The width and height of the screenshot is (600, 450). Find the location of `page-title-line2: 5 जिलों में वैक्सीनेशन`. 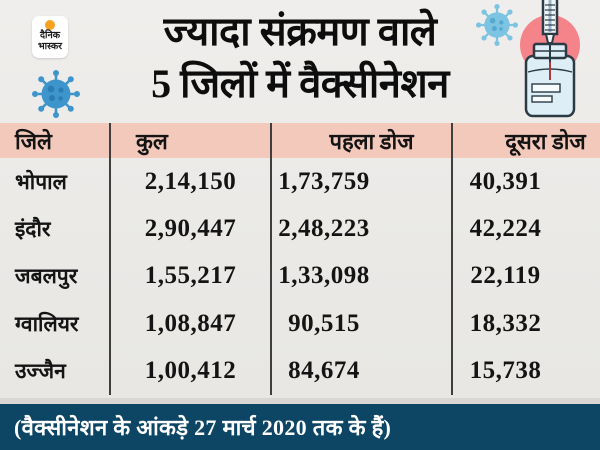

page-title-line2: 5 जिलों में वैक्सीनेशन is located at coordinates (300, 83).